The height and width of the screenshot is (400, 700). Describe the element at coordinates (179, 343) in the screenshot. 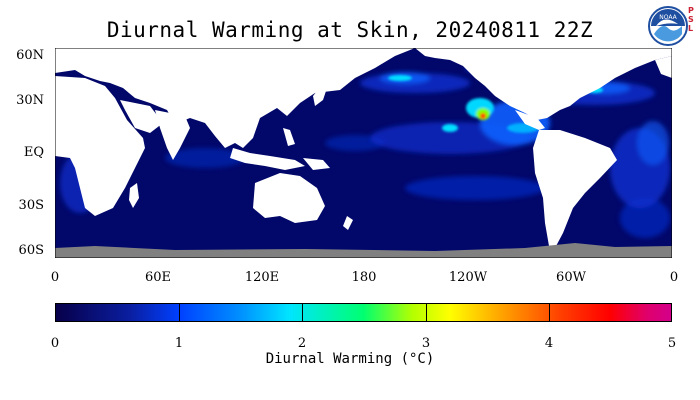

I see `colorbar-label-1: 1` at that location.